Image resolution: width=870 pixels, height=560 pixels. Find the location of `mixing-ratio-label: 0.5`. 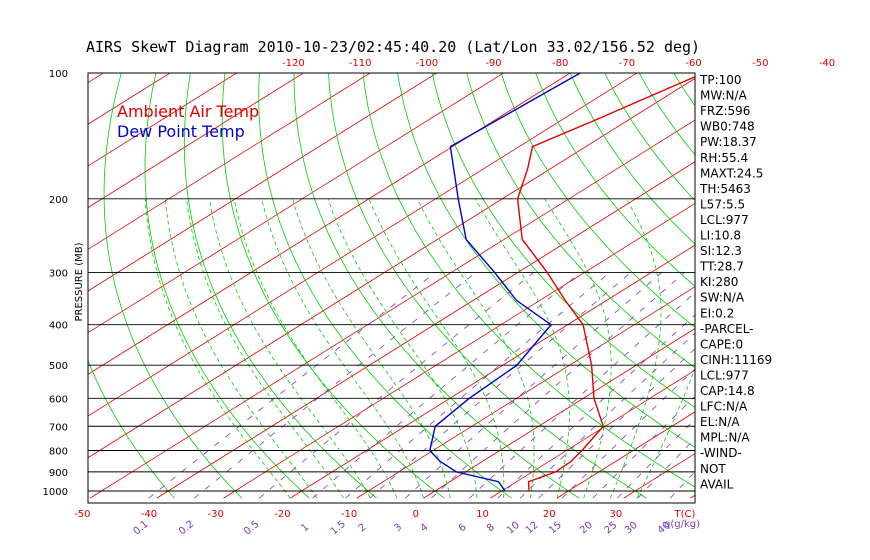

mixing-ratio-label: 0.5 is located at coordinates (251, 528).